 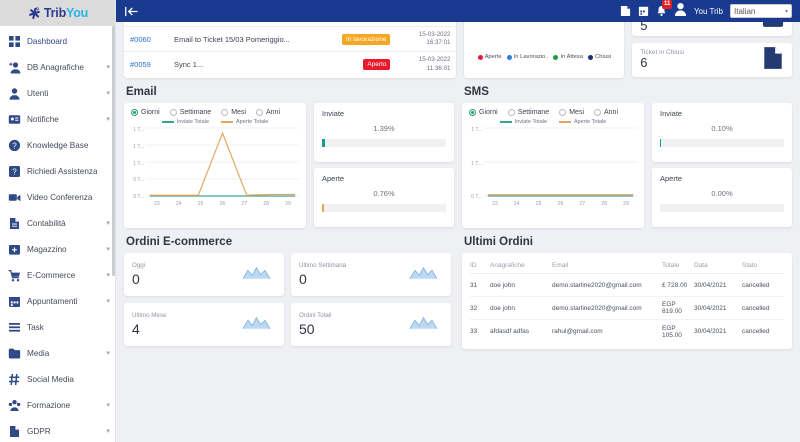 What do you see at coordinates (756, 308) in the screenshot?
I see `cell-stato: cancelled` at bounding box center [756, 308].